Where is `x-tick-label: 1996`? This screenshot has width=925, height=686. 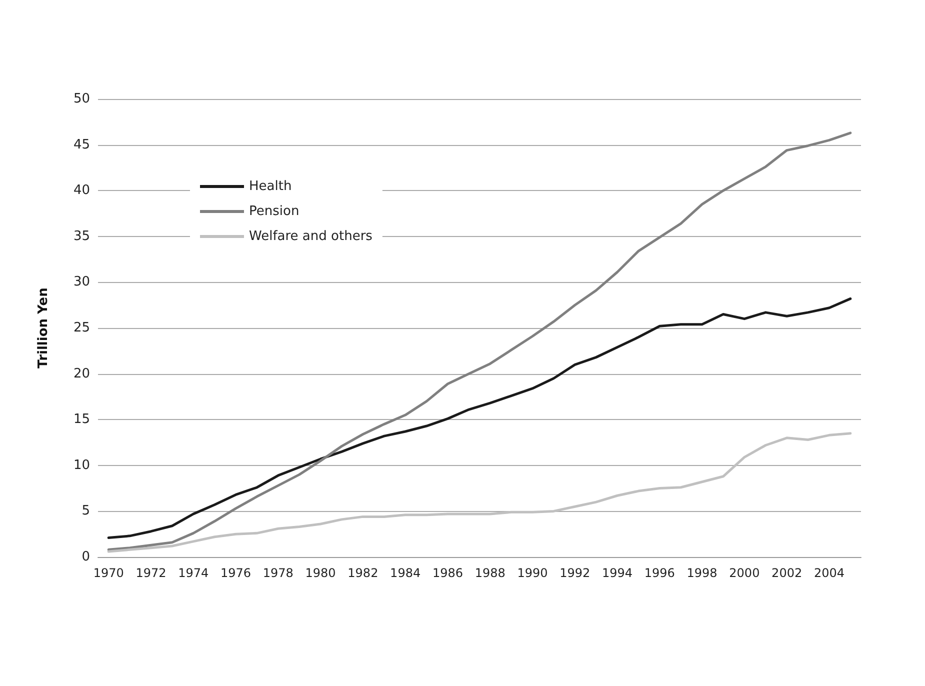 x-tick-label: 1996 is located at coordinates (659, 573).